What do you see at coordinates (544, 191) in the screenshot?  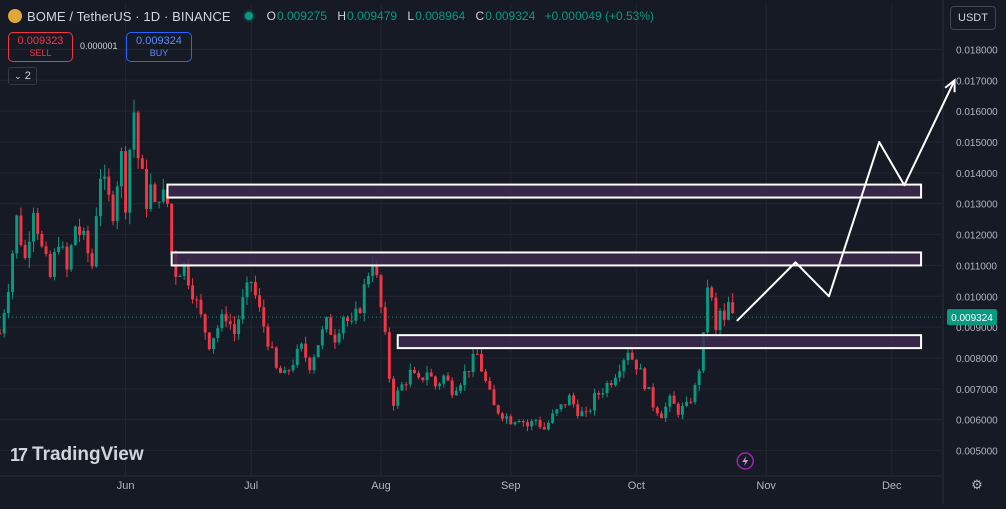 I see `resistance-zone-upper` at bounding box center [544, 191].